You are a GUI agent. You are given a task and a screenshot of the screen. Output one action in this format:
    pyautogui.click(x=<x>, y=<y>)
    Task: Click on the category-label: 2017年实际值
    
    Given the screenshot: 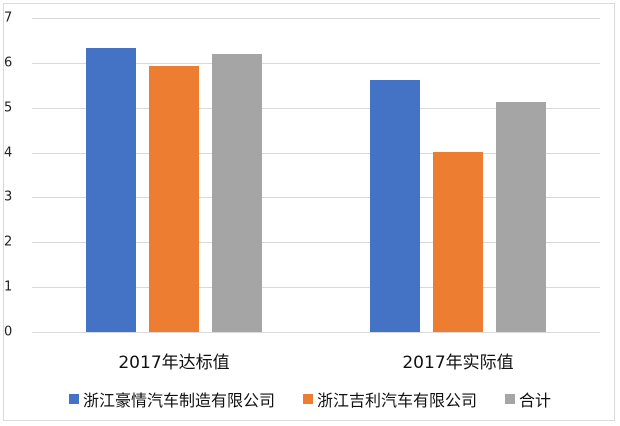 What is the action you would take?
    pyautogui.click(x=458, y=363)
    